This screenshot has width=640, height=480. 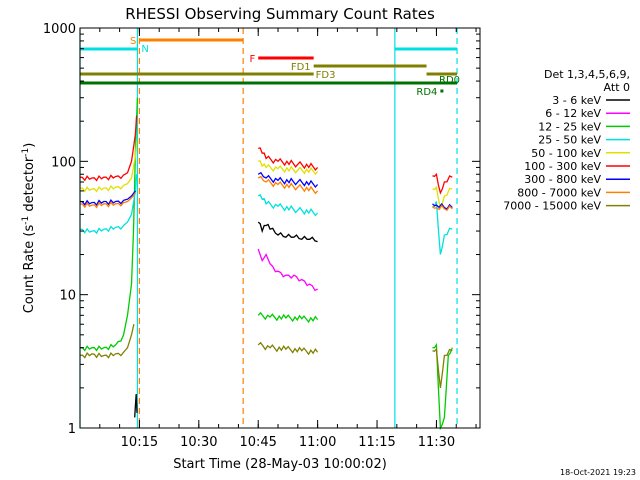 What do you see at coordinates (63, 162) in the screenshot?
I see `y-tick-label-100: 100` at bounding box center [63, 162].